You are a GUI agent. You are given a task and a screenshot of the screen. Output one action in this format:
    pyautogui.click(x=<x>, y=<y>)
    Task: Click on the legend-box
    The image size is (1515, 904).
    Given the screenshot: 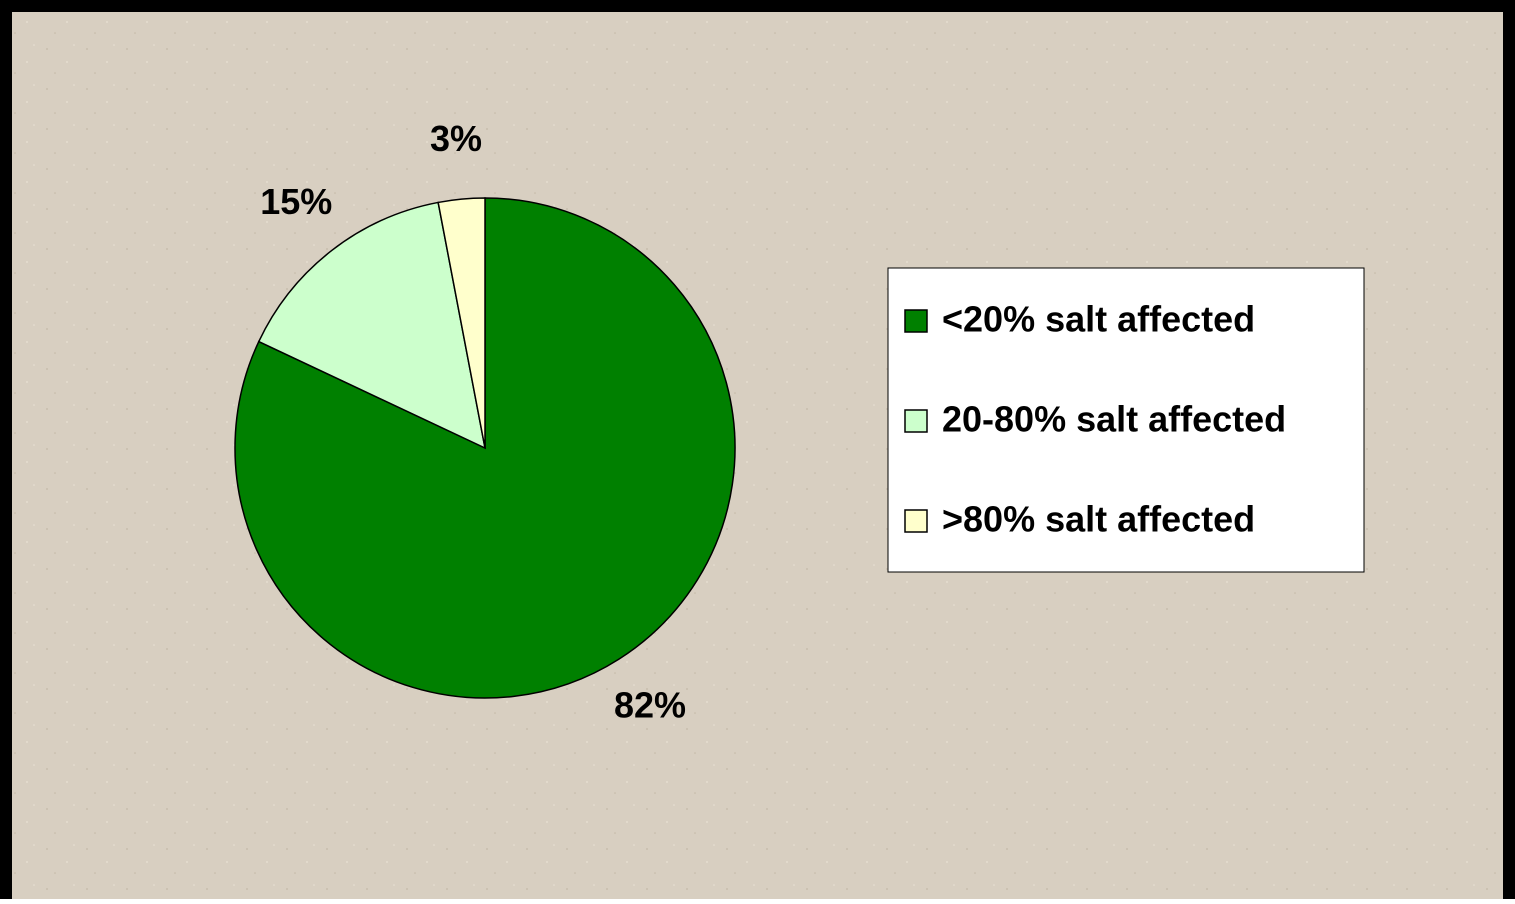 What is the action you would take?
    pyautogui.click(x=1126, y=420)
    